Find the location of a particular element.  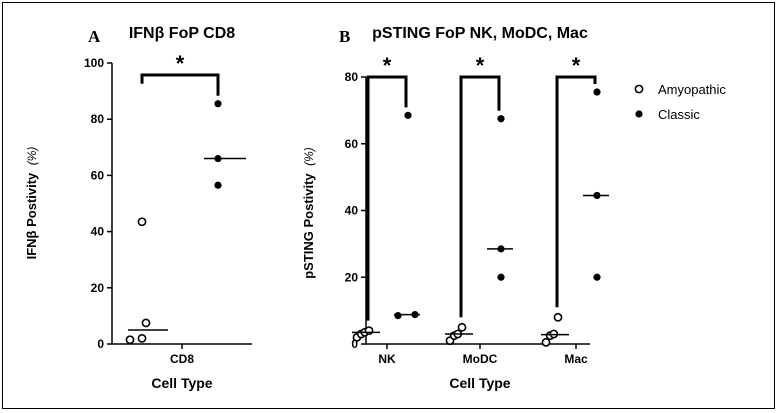

panel-b-significance-star-modc: * is located at coordinates (480, 65).